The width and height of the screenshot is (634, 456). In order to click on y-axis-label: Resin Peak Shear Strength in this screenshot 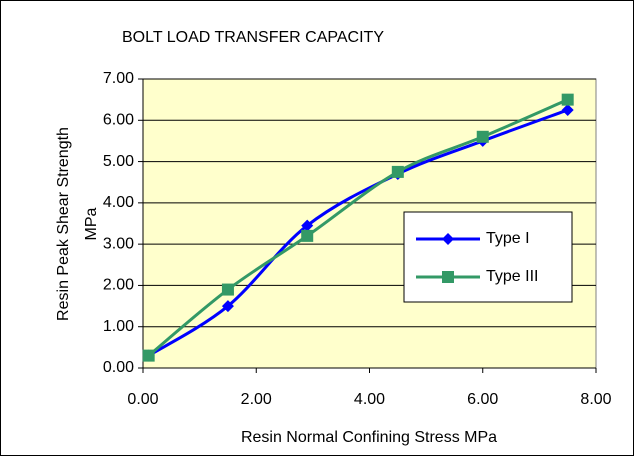, I will do `click(63, 224)`.